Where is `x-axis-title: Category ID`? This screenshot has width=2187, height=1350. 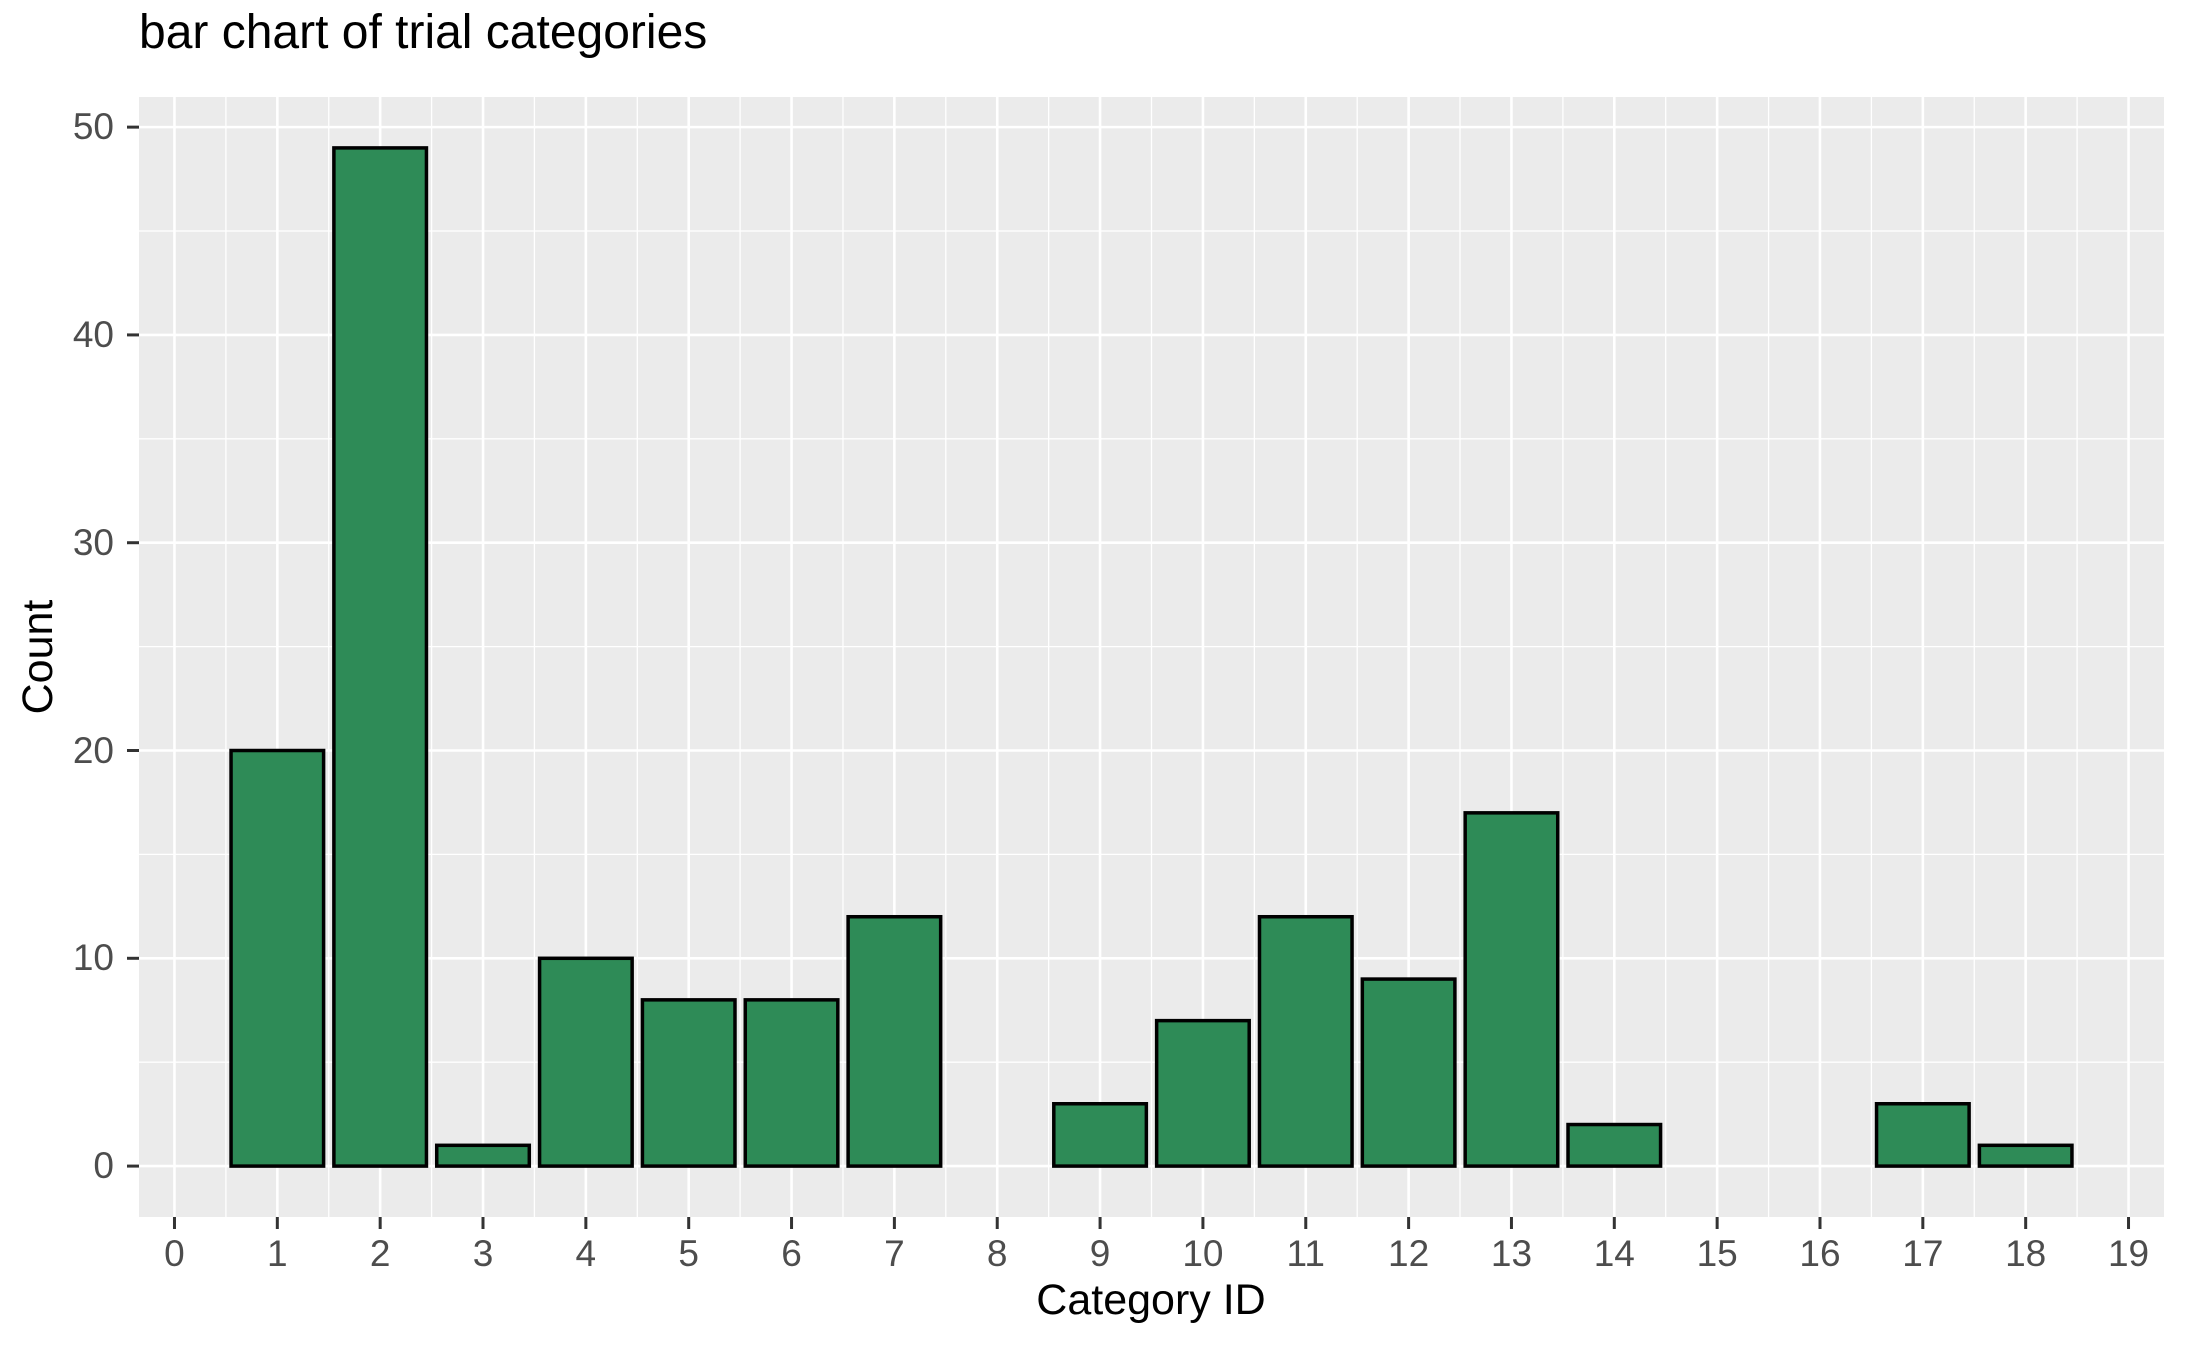 x-axis-title: Category ID is located at coordinates (1151, 1300).